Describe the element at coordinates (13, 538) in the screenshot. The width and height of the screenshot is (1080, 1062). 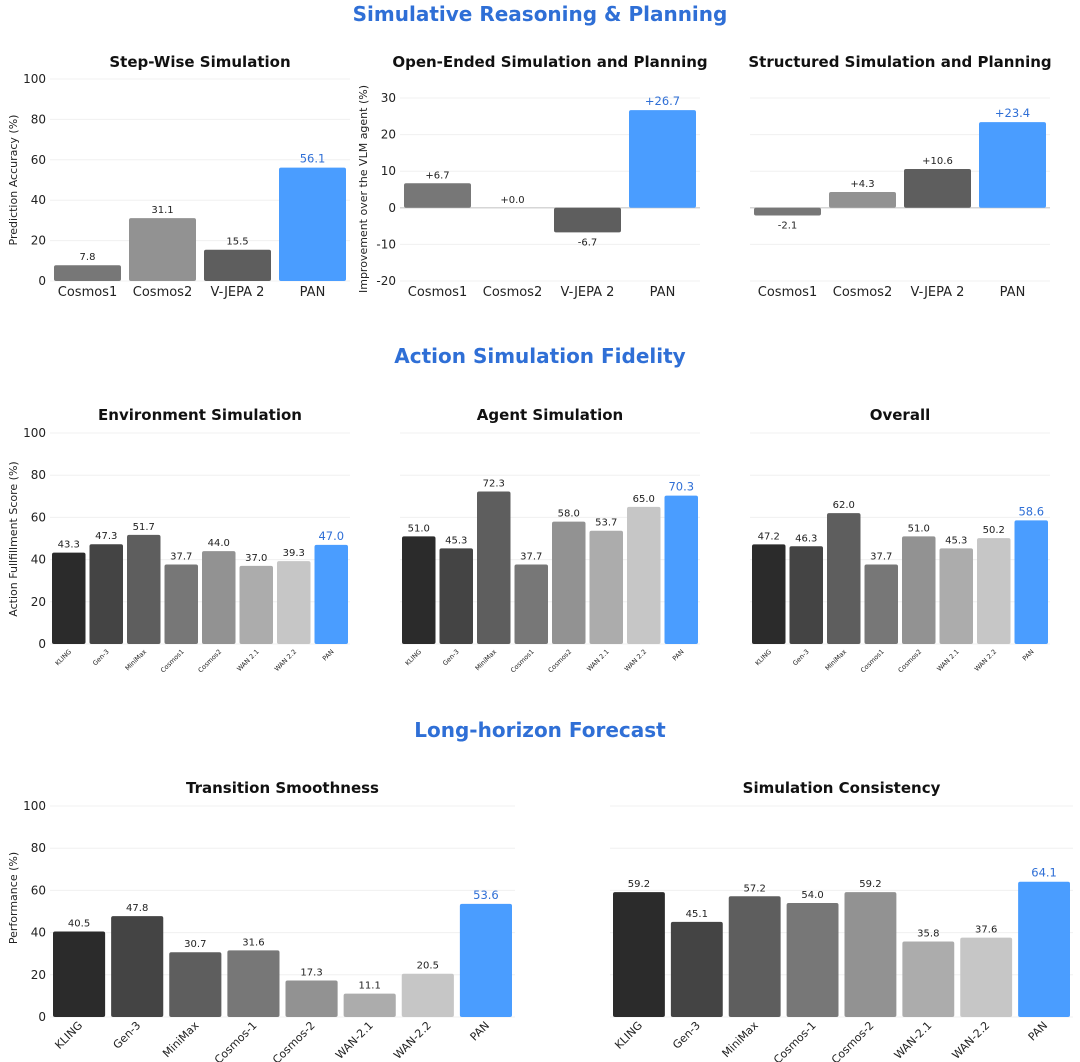
I see `y-axis-label: Action Fullfillment Score (%)` at that location.